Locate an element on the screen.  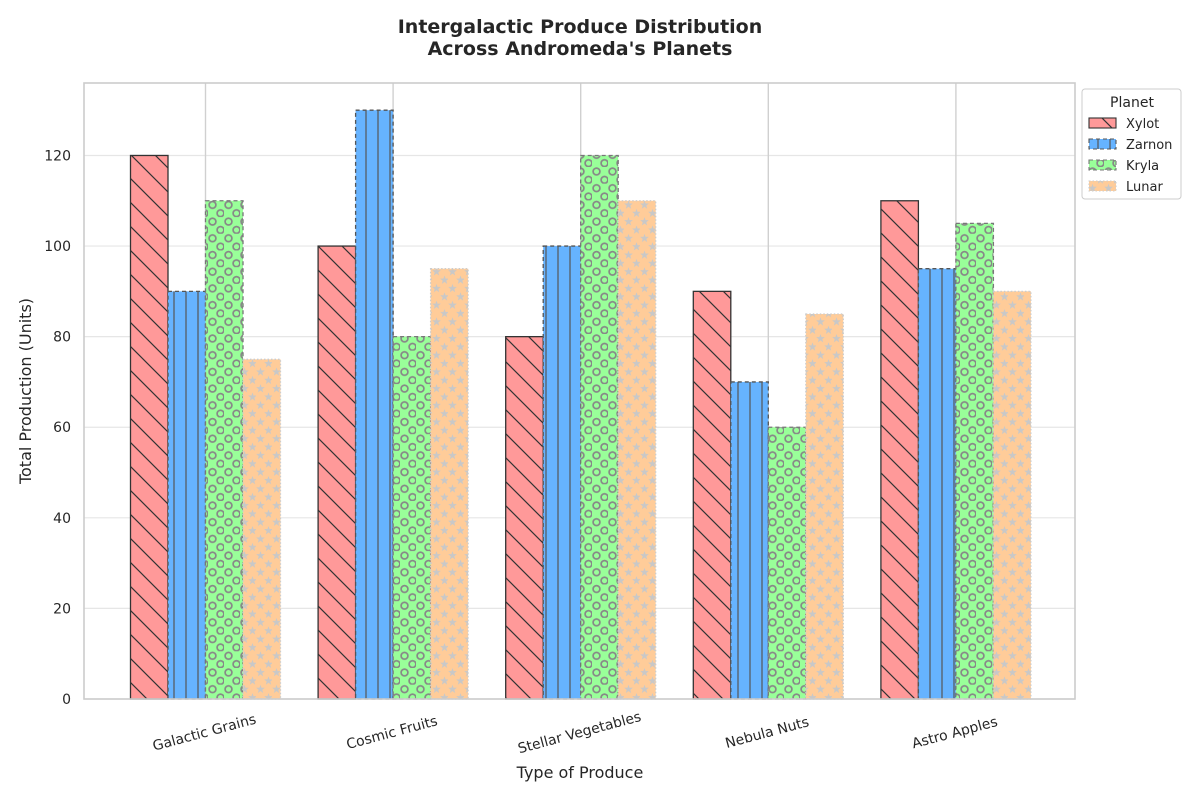
bar-kryla-stellar-vegetables is located at coordinates (599, 427).